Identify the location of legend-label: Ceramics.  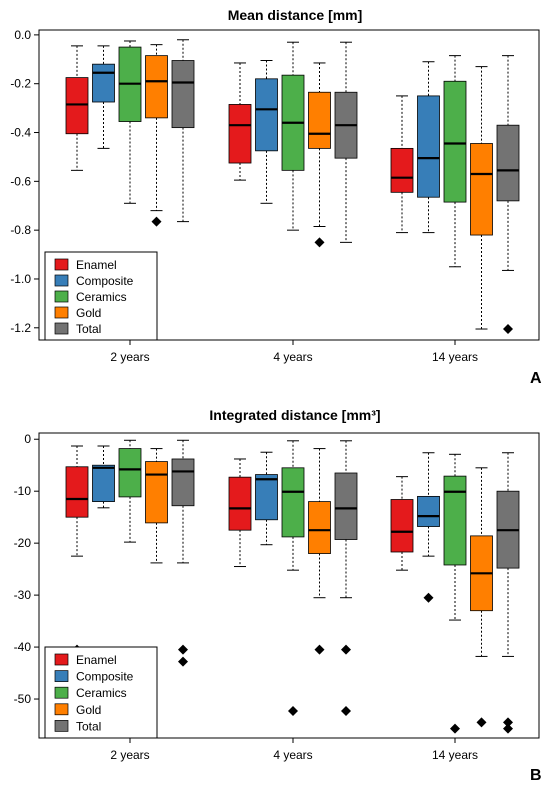
(101, 693).